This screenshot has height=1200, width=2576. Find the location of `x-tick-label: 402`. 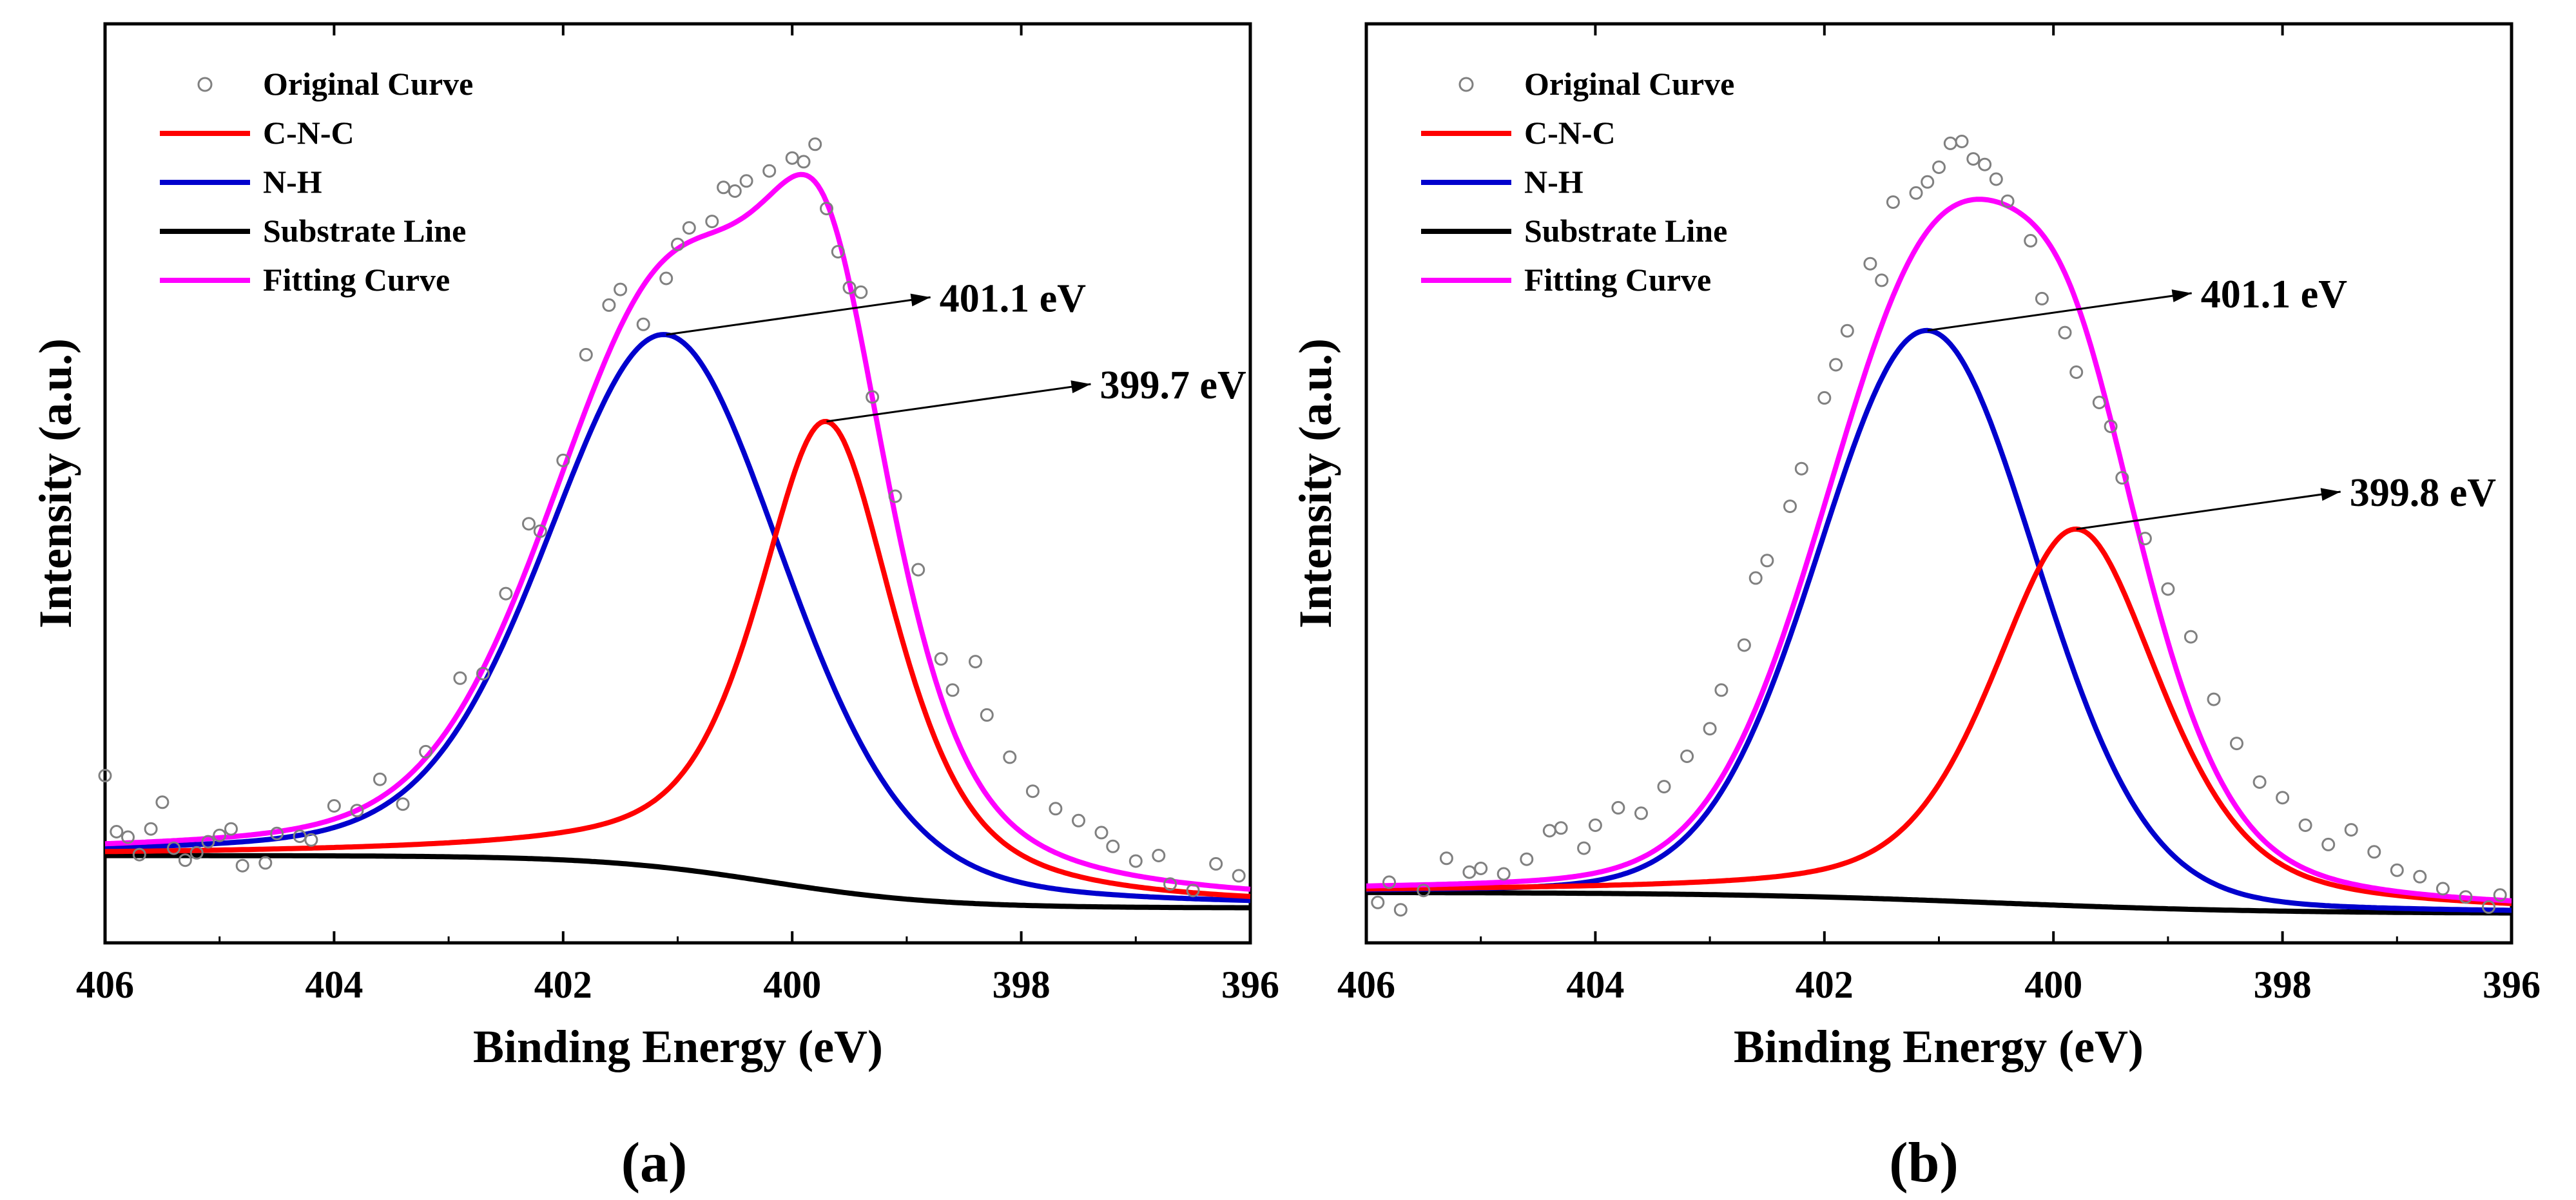

x-tick-label: 402 is located at coordinates (563, 985).